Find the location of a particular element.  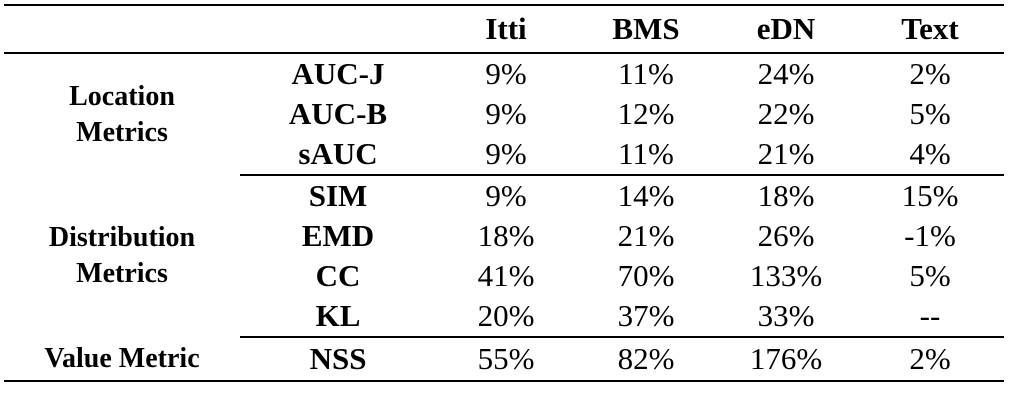

value-cell: 4% is located at coordinates (930, 155).